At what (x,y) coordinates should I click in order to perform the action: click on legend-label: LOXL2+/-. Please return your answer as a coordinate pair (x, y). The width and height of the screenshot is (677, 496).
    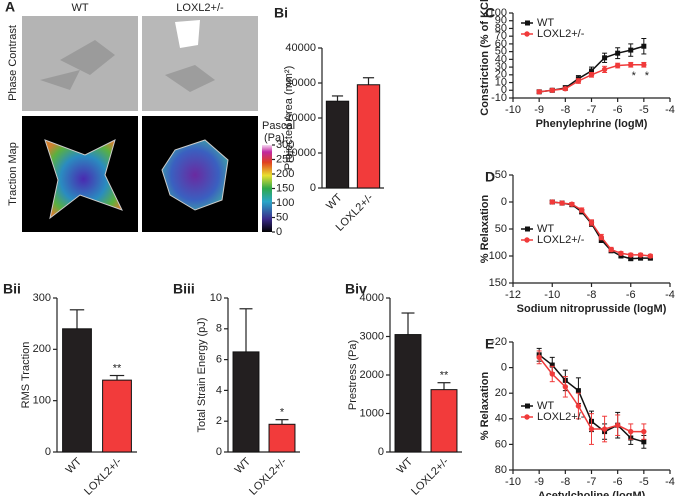
    Looking at the image, I should click on (561, 417).